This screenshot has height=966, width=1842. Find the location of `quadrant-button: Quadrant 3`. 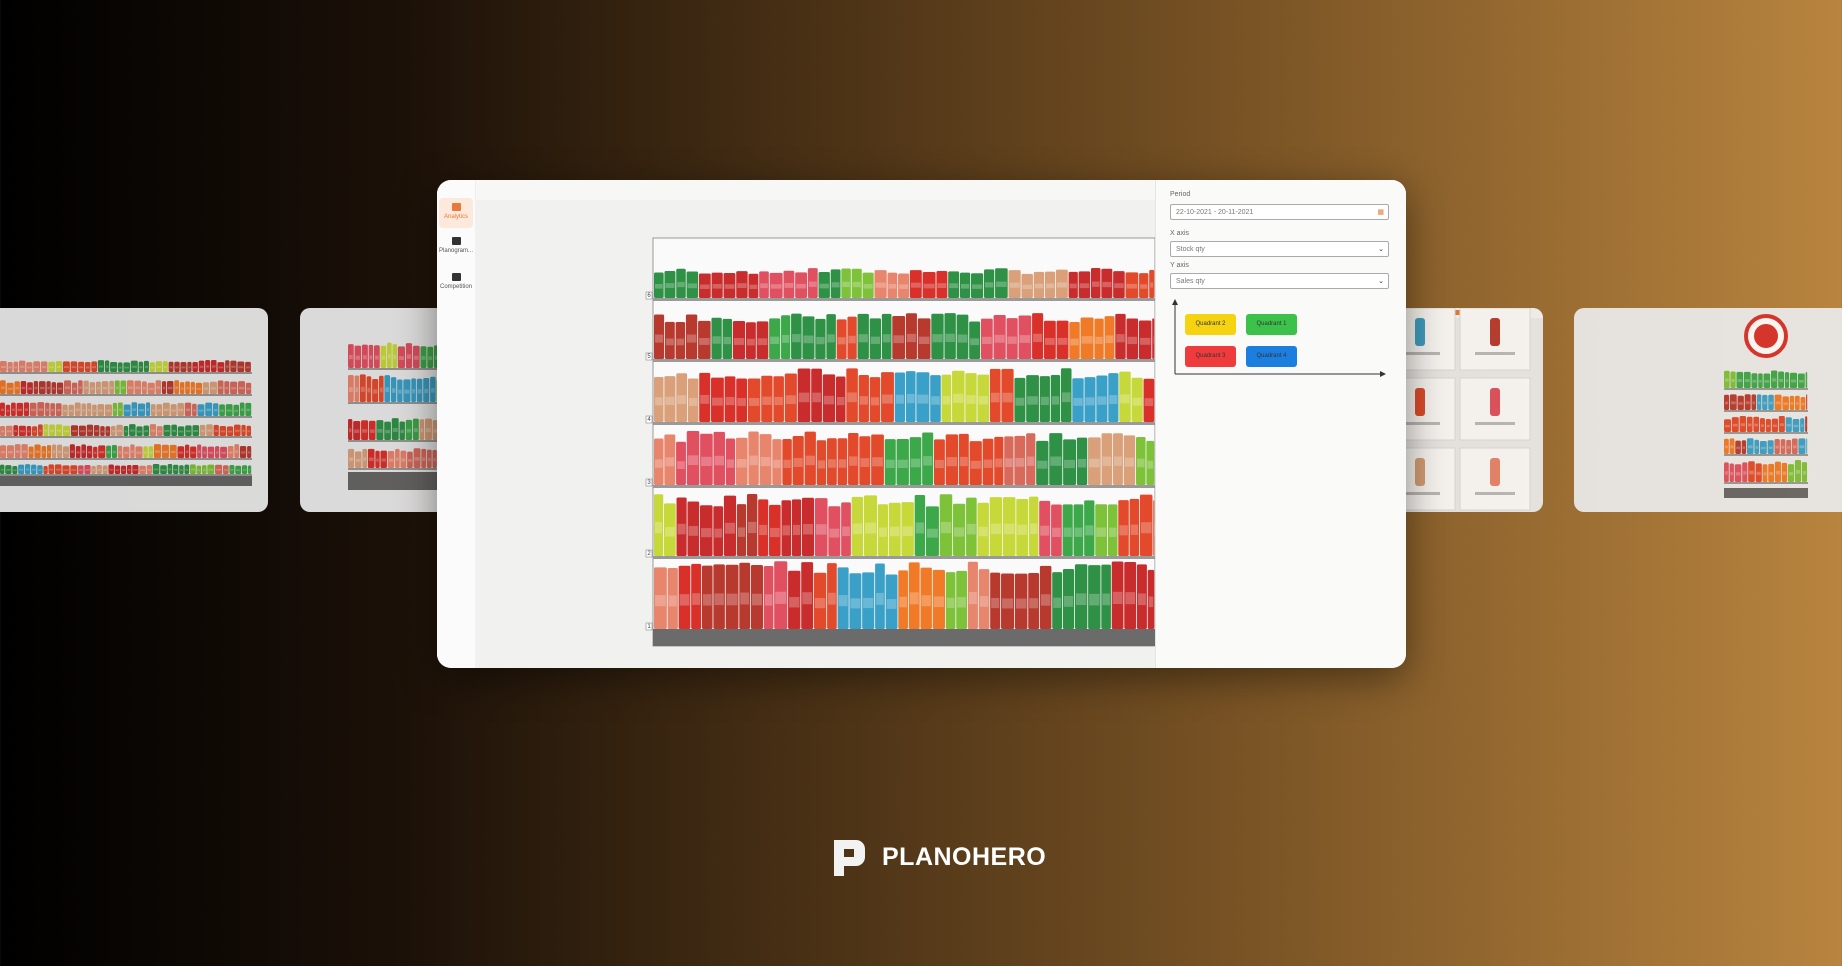

quadrant-button: Quadrant 3 is located at coordinates (1210, 356).